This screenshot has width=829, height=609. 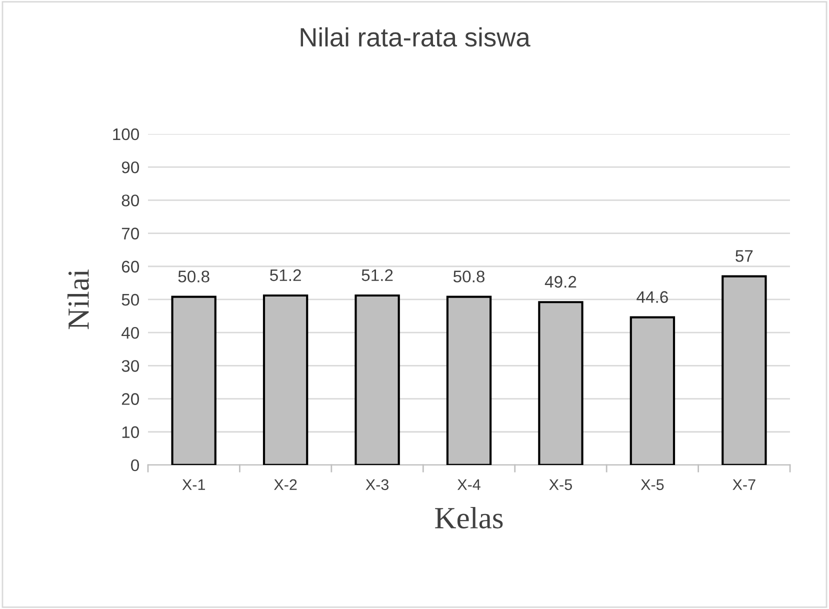 I want to click on y-tick-label: 30, so click(x=130, y=366).